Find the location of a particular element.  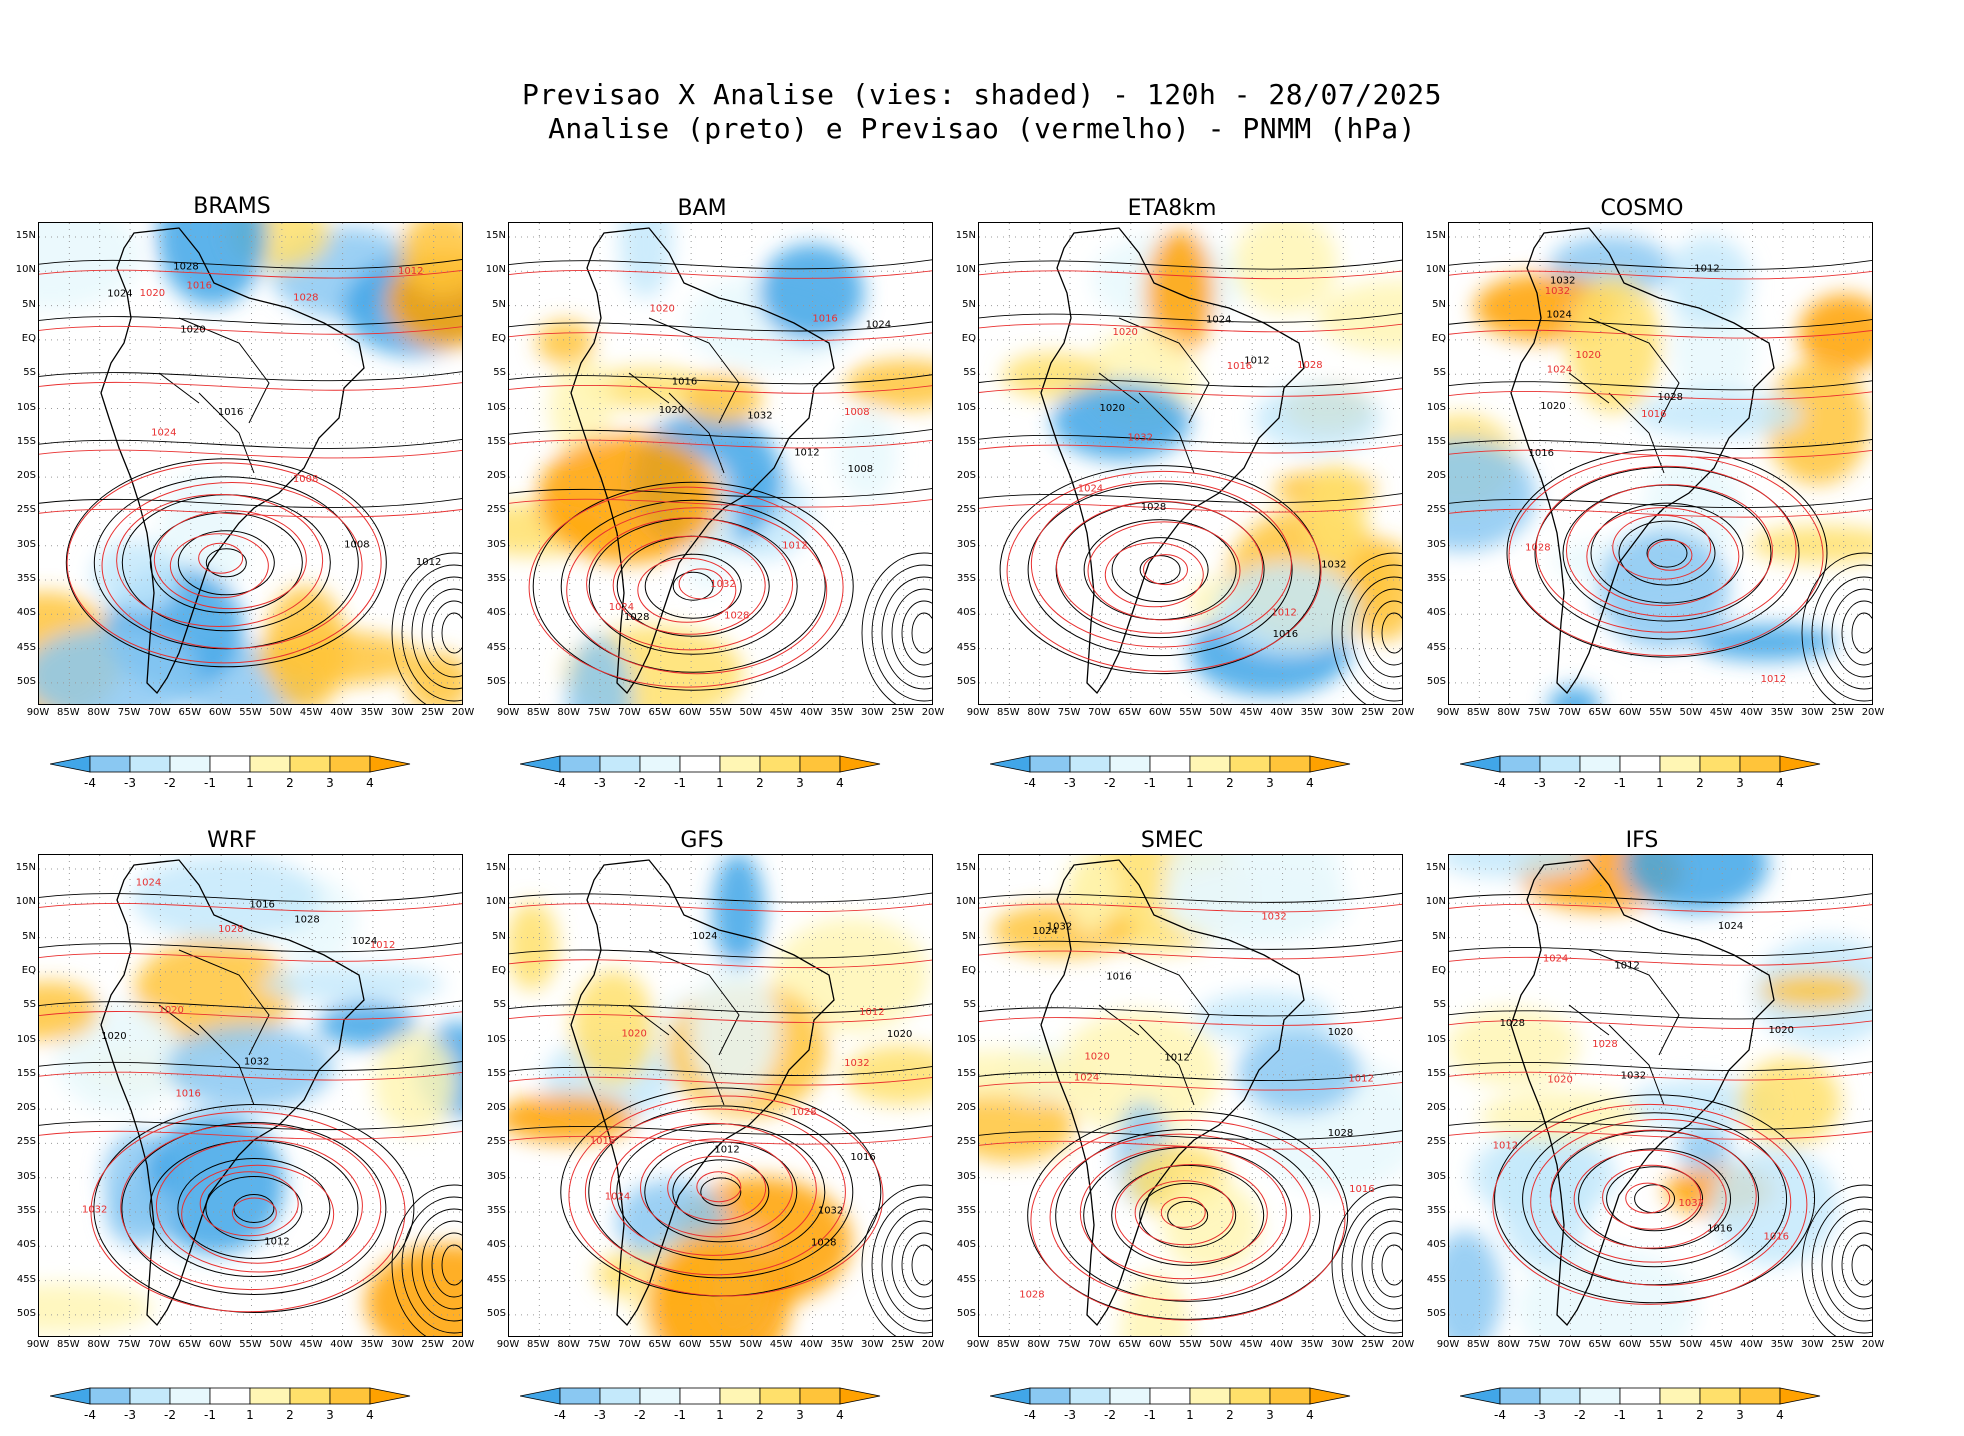

lon-tick-label: 85W is located at coordinates (538, 1344).